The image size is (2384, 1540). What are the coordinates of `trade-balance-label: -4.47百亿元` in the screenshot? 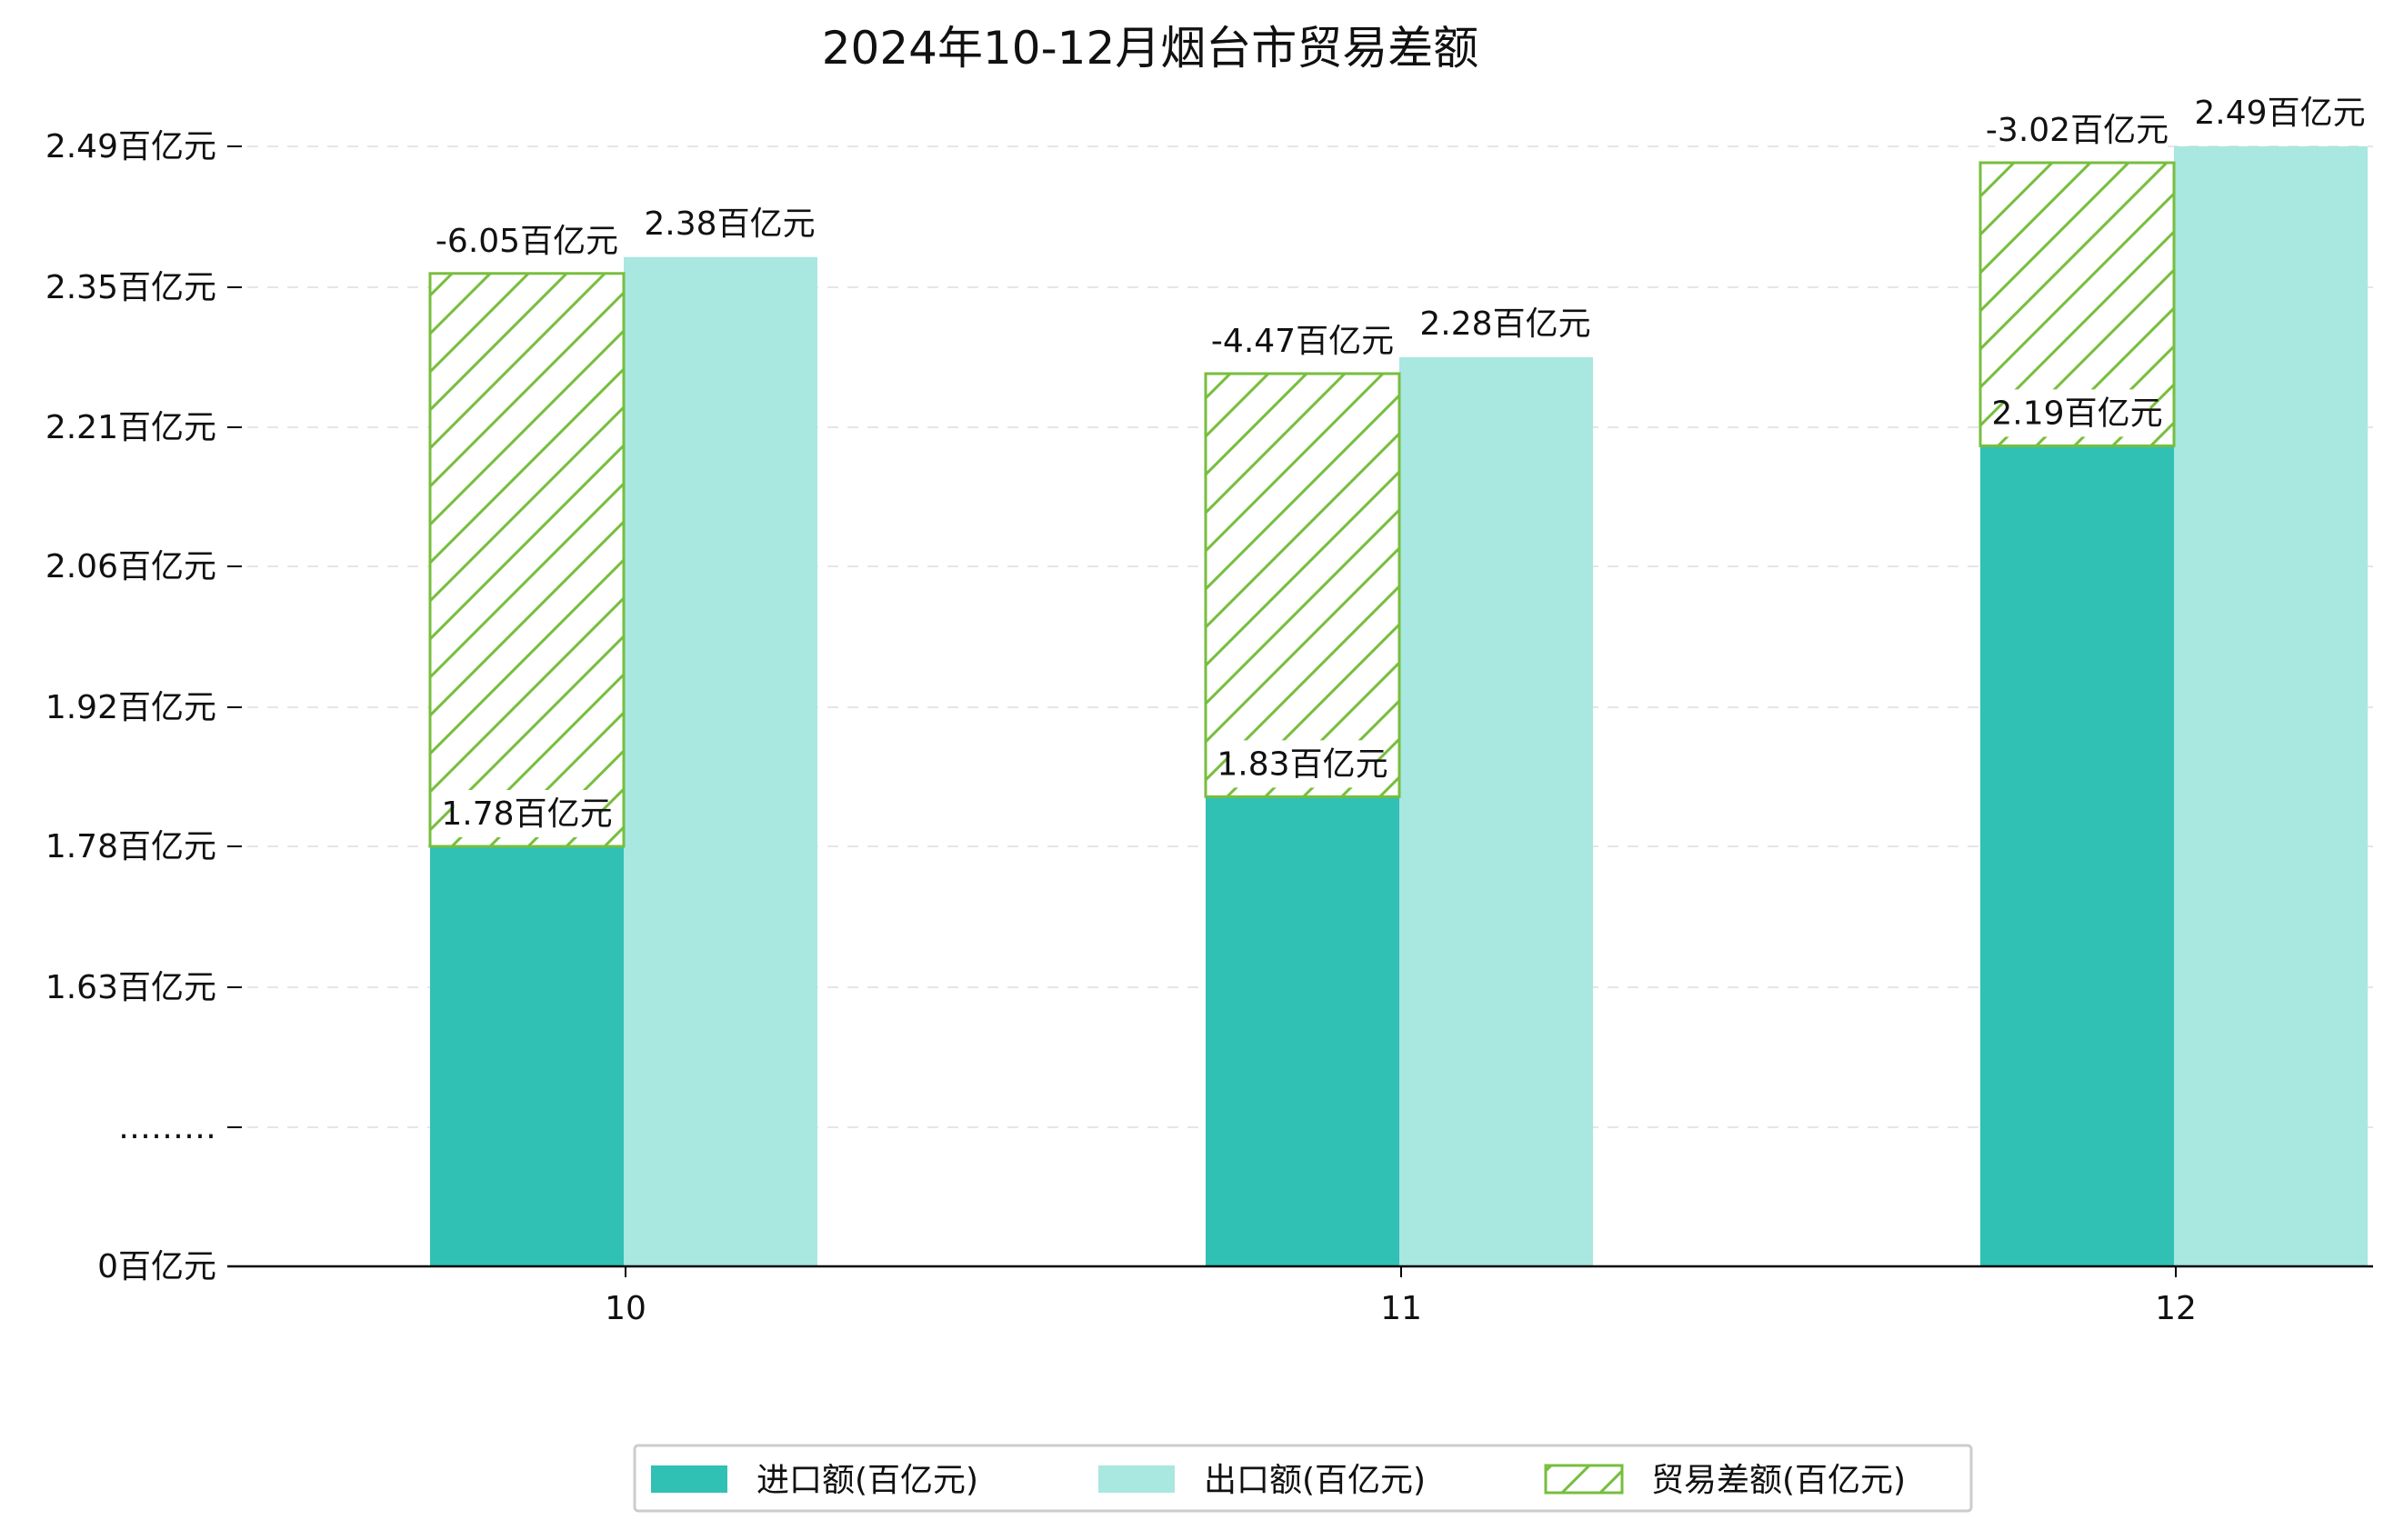 It's located at (1302, 341).